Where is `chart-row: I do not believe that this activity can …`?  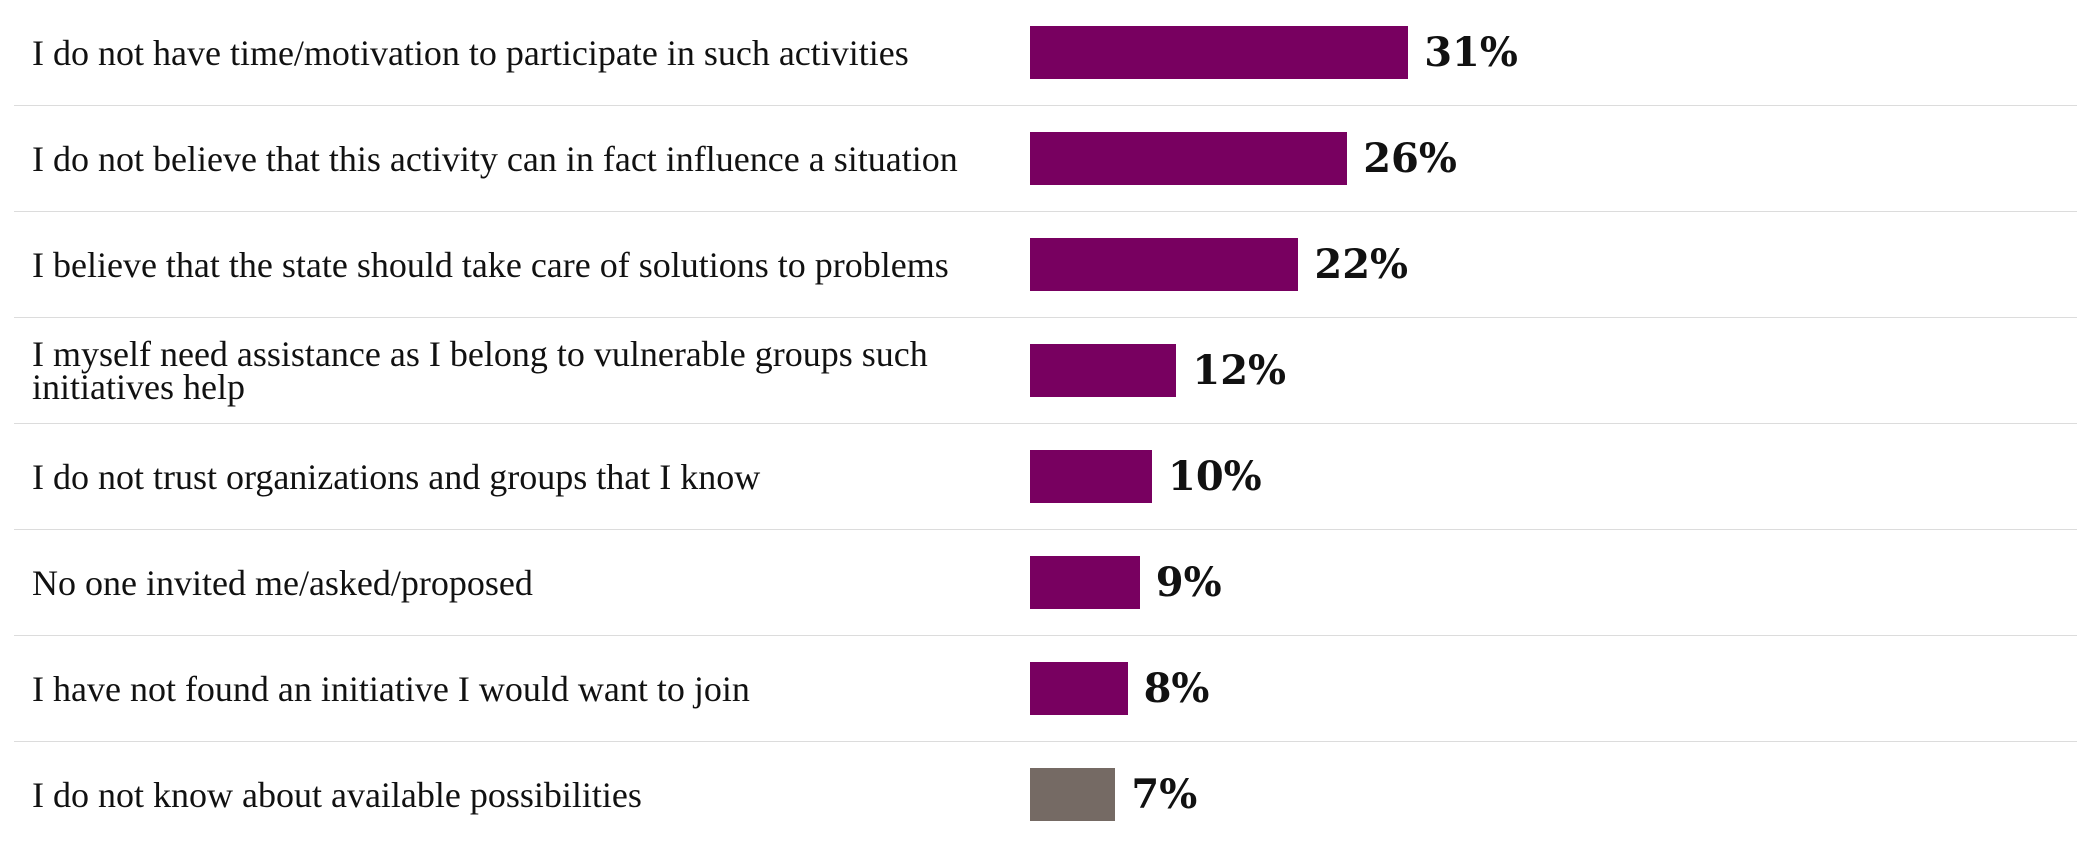 chart-row: I do not believe that this activity can … is located at coordinates (1045, 159).